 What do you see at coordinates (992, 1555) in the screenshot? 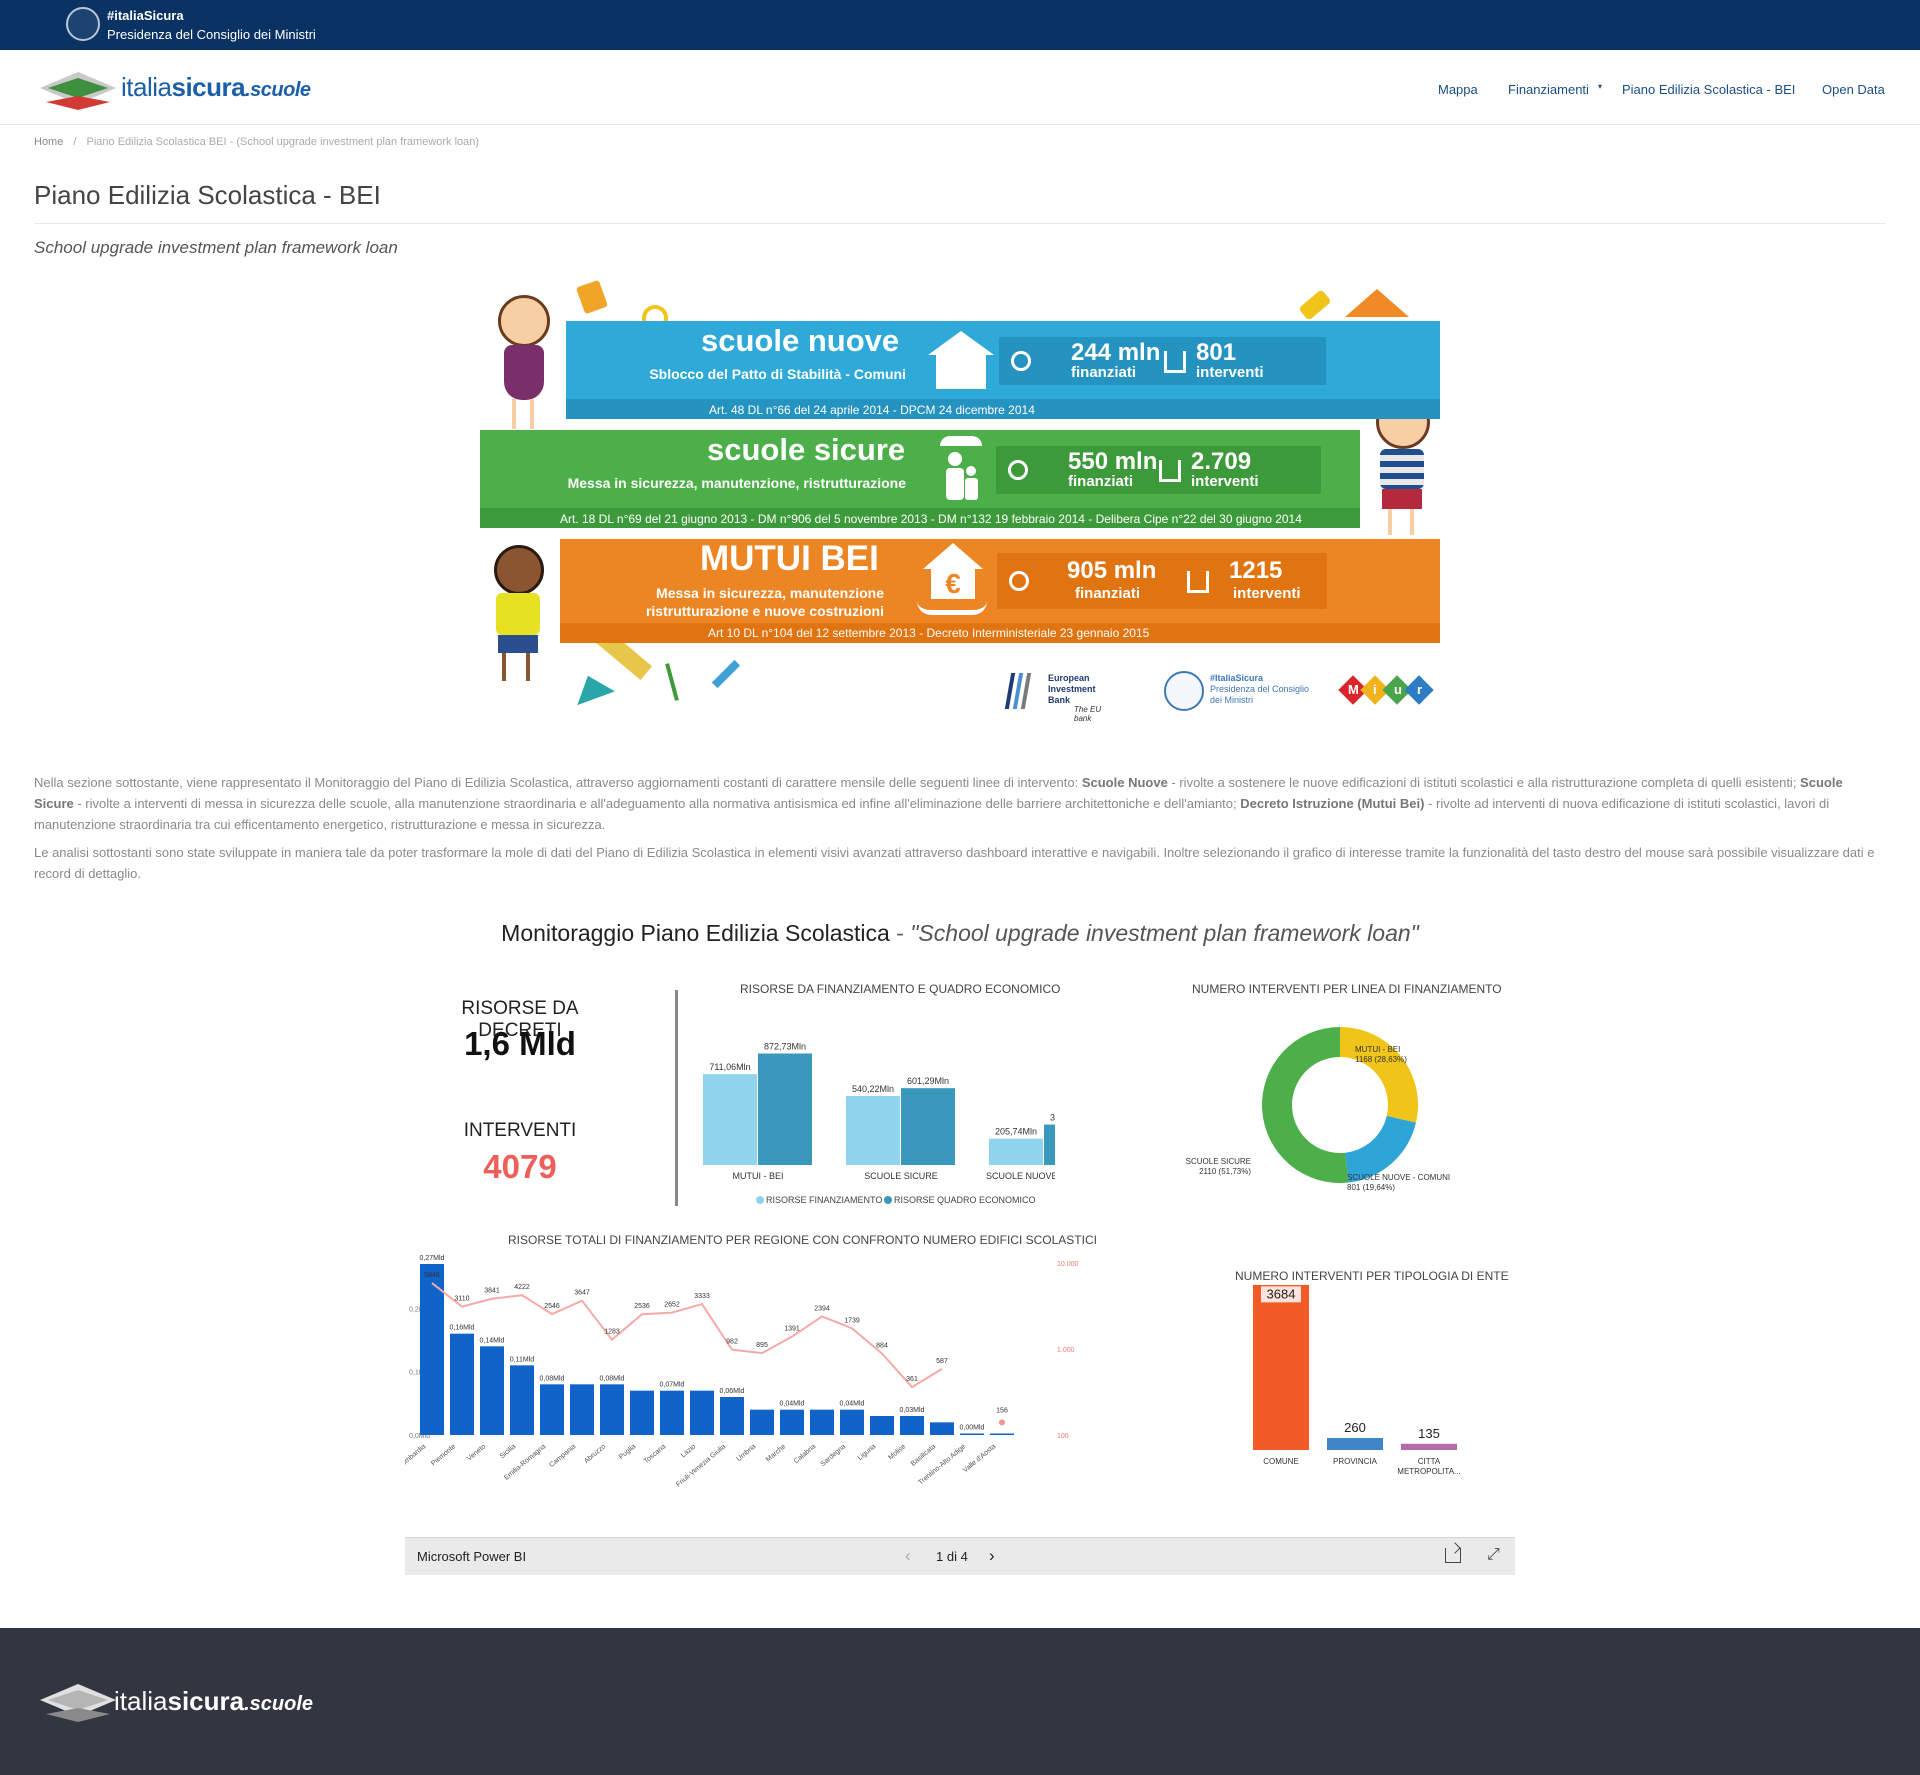
I see `chevron-right-icon: ›` at bounding box center [992, 1555].